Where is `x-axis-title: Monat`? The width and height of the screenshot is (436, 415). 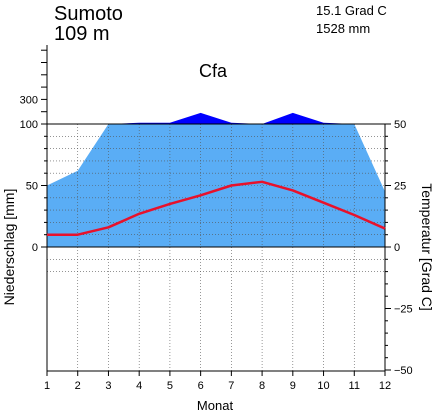 x-axis-title: Monat is located at coordinates (215, 405).